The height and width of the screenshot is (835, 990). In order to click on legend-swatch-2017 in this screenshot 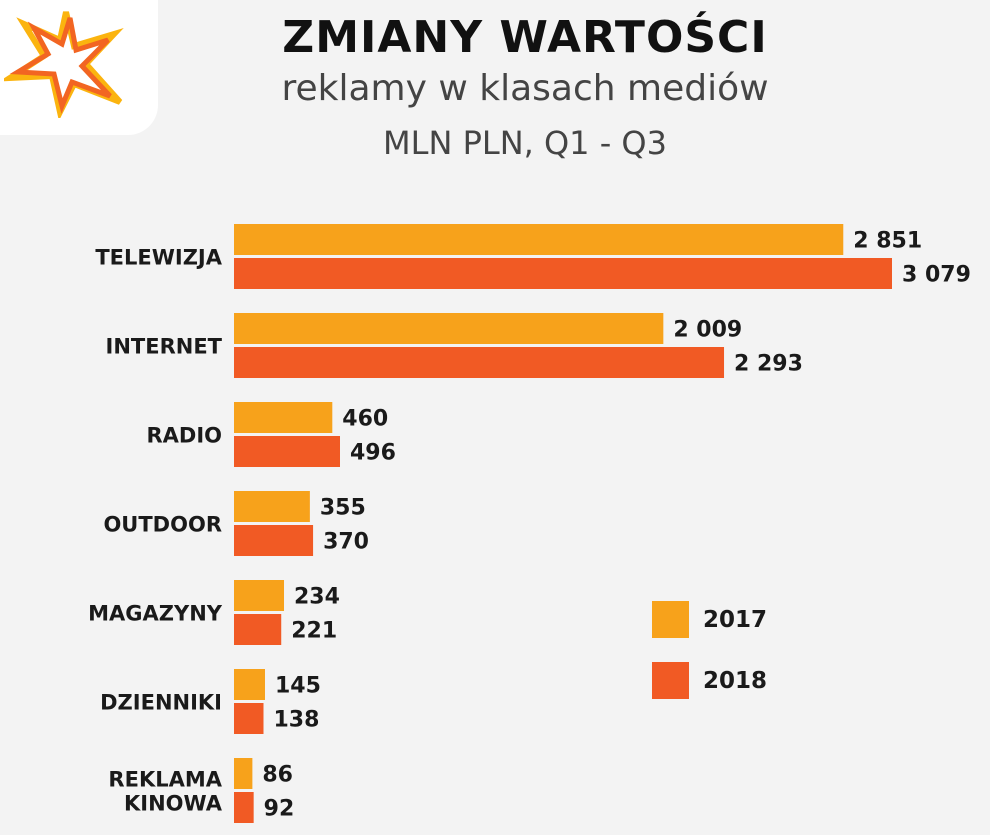, I will do `click(670, 619)`.